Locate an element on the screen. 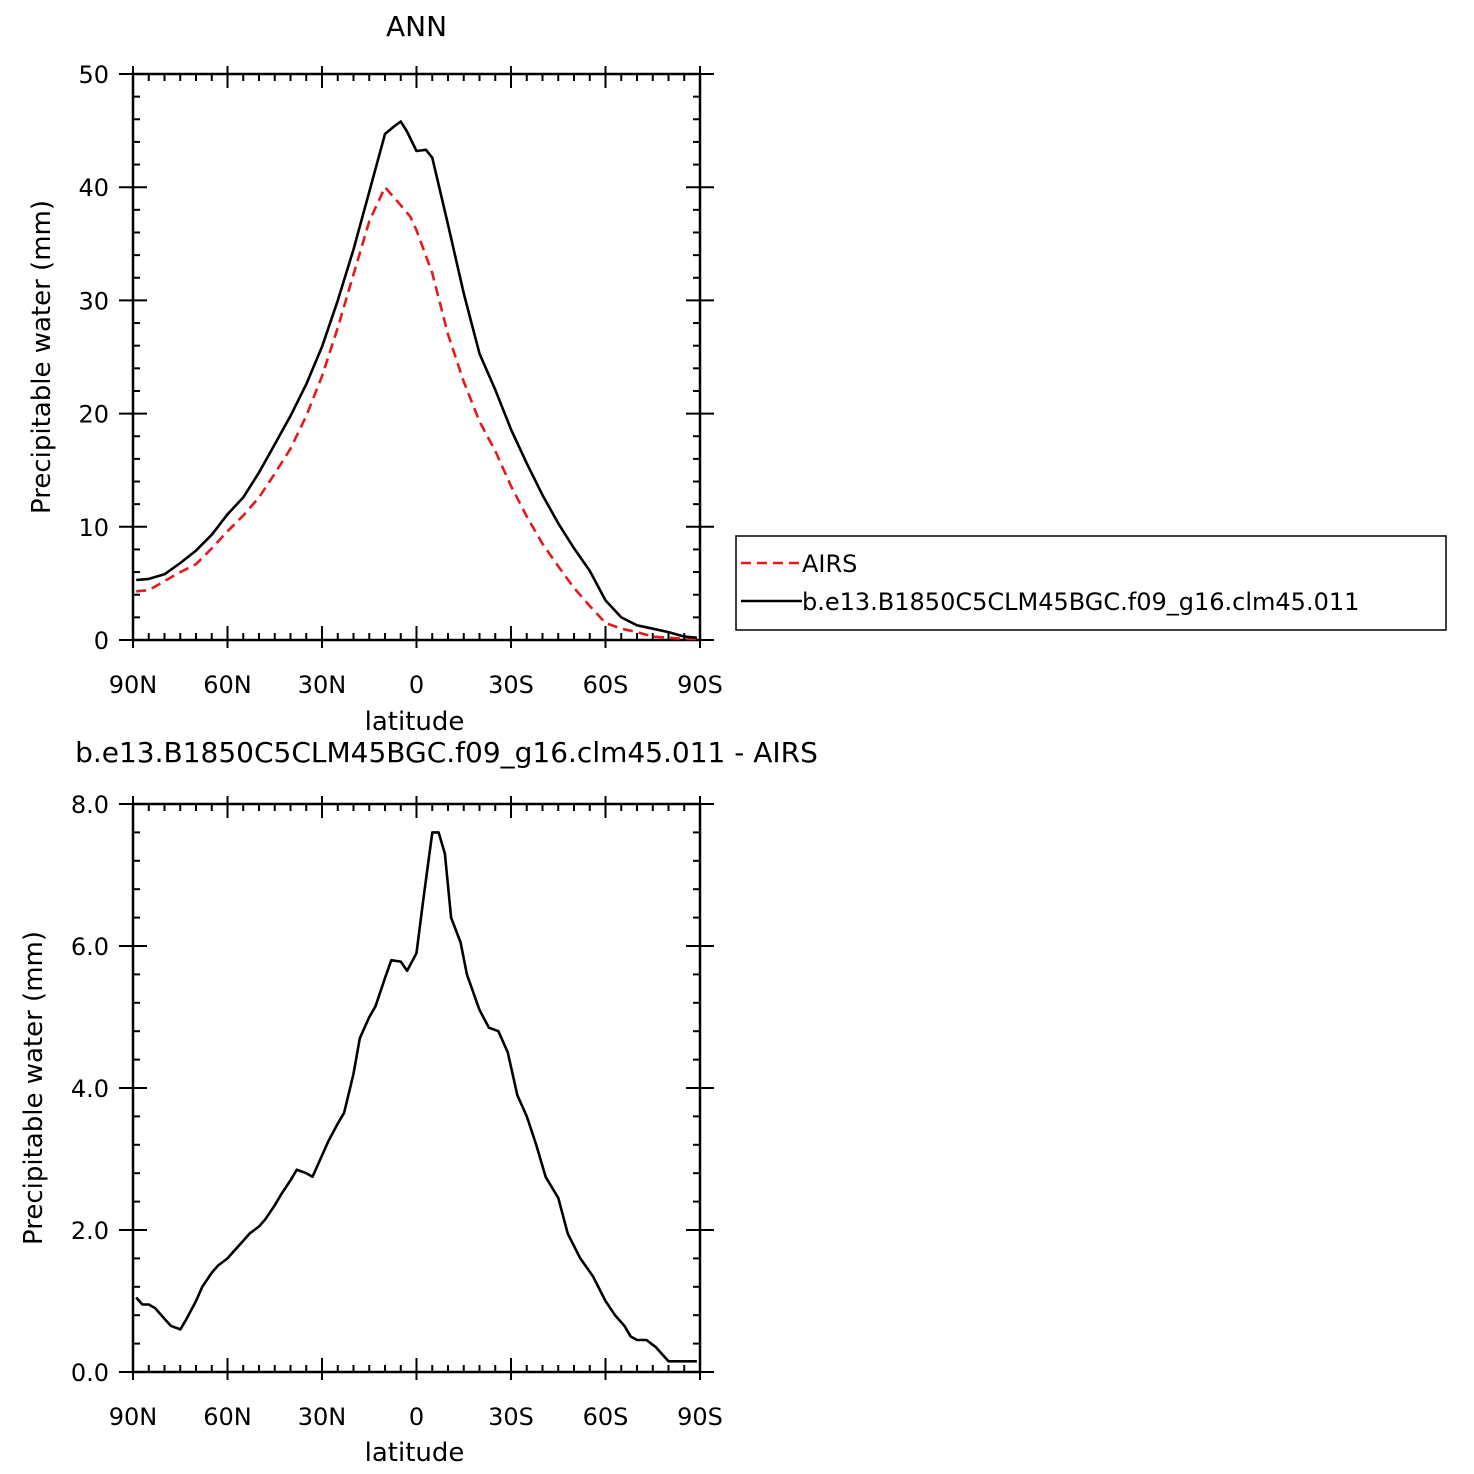 This screenshot has height=1474, width=1474. legend-label-1: AIRS is located at coordinates (829, 564).